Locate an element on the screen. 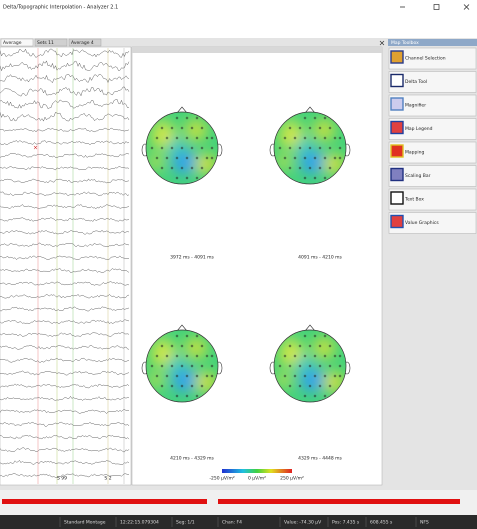  marker-label: S 99 is located at coordinates (62, 479).